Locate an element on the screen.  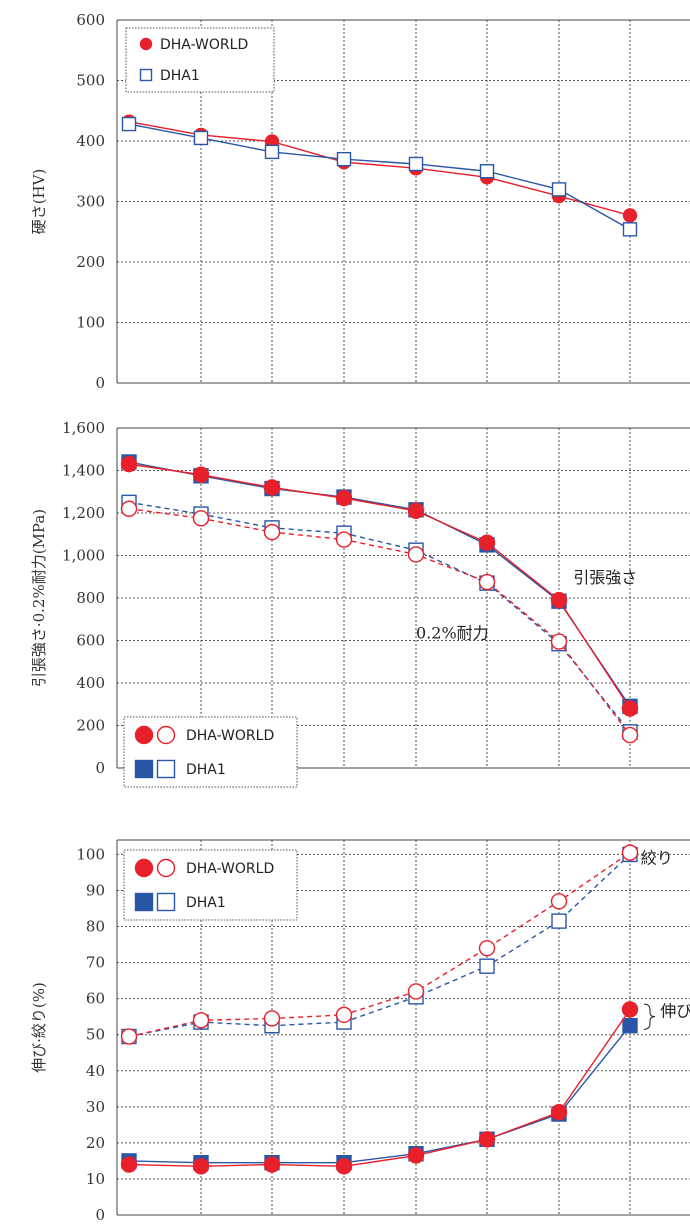
y-tick-label: 10 is located at coordinates (95, 1179).